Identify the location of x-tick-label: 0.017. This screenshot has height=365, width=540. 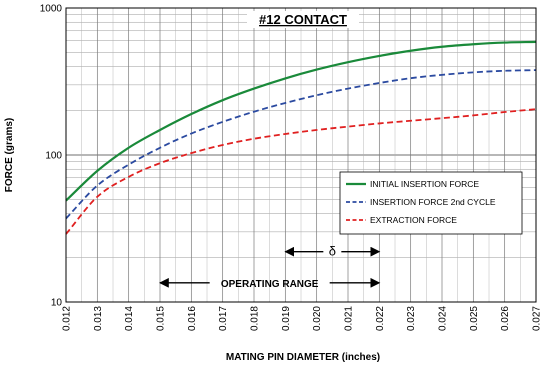
(223, 318).